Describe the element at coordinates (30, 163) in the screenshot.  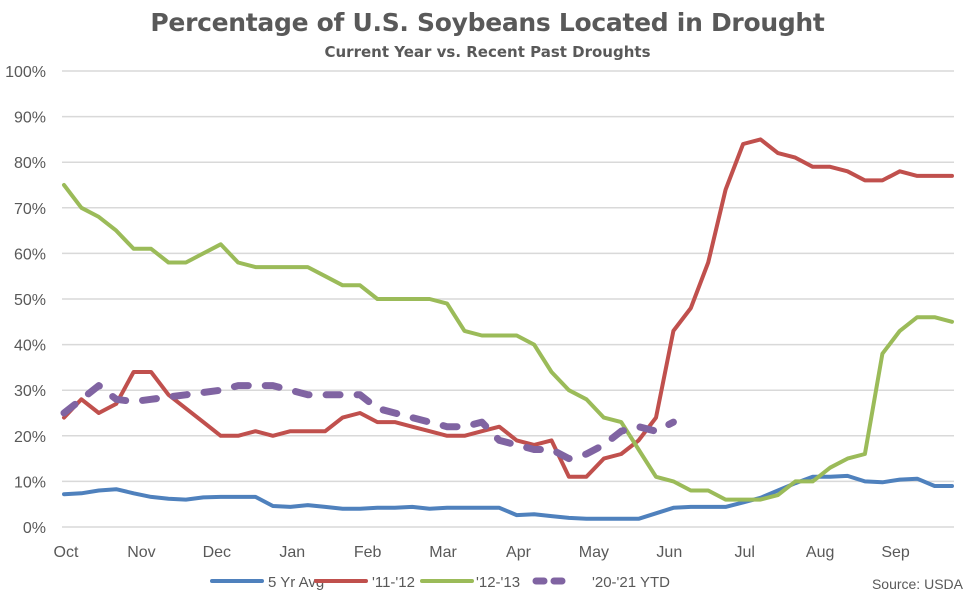
I see `y-tick-label: 80%` at that location.